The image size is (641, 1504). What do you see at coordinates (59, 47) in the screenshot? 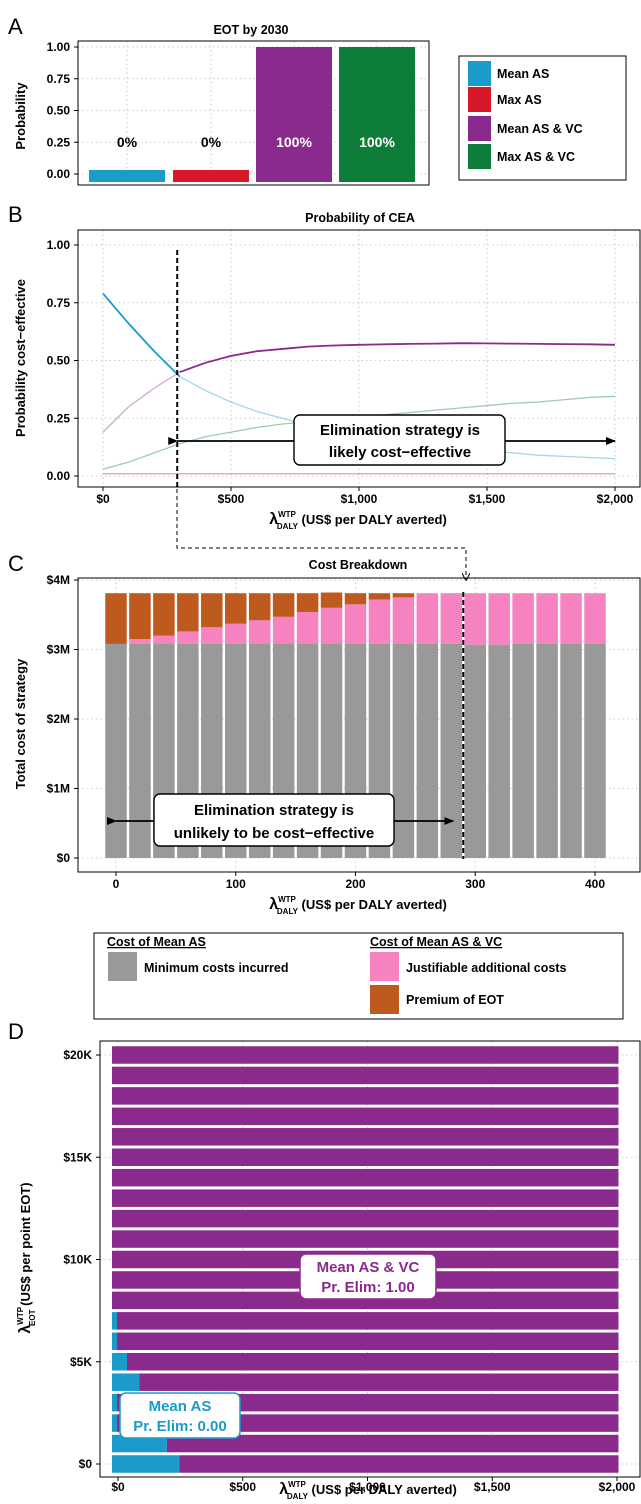
I see `panel-a-ytick: 1.00` at bounding box center [59, 47].